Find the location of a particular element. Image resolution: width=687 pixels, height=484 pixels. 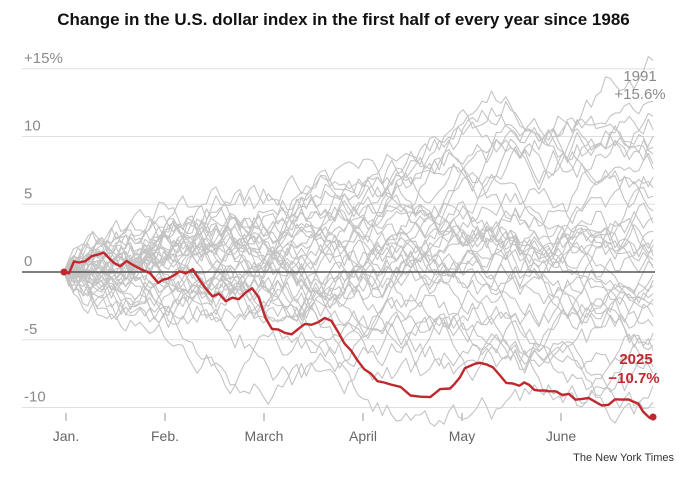

y-tick-label: 0 is located at coordinates (28, 261).